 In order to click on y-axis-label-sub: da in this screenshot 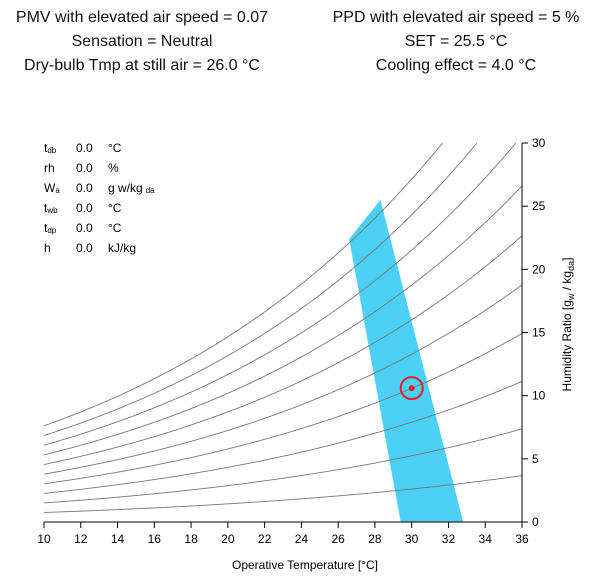, I will do `click(571, 266)`.